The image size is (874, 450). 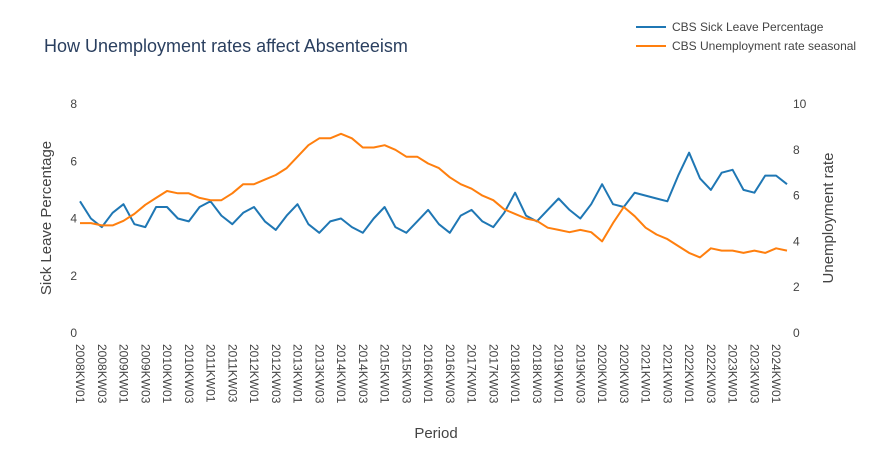 What do you see at coordinates (385, 374) in the screenshot?
I see `x-tick-label: 2015KW01` at bounding box center [385, 374].